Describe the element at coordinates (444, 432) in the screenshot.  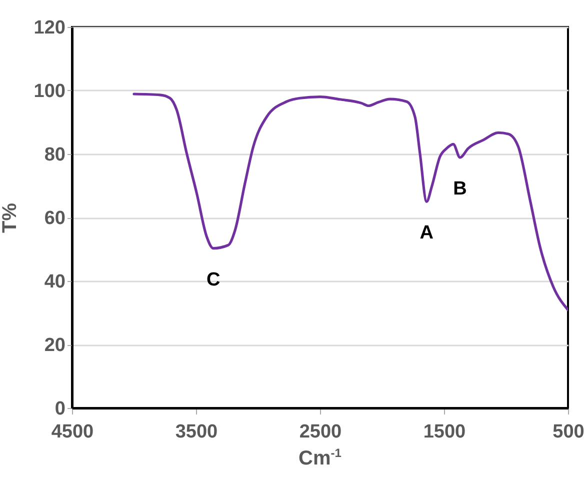
I see `x-tick-label: 1500` at that location.